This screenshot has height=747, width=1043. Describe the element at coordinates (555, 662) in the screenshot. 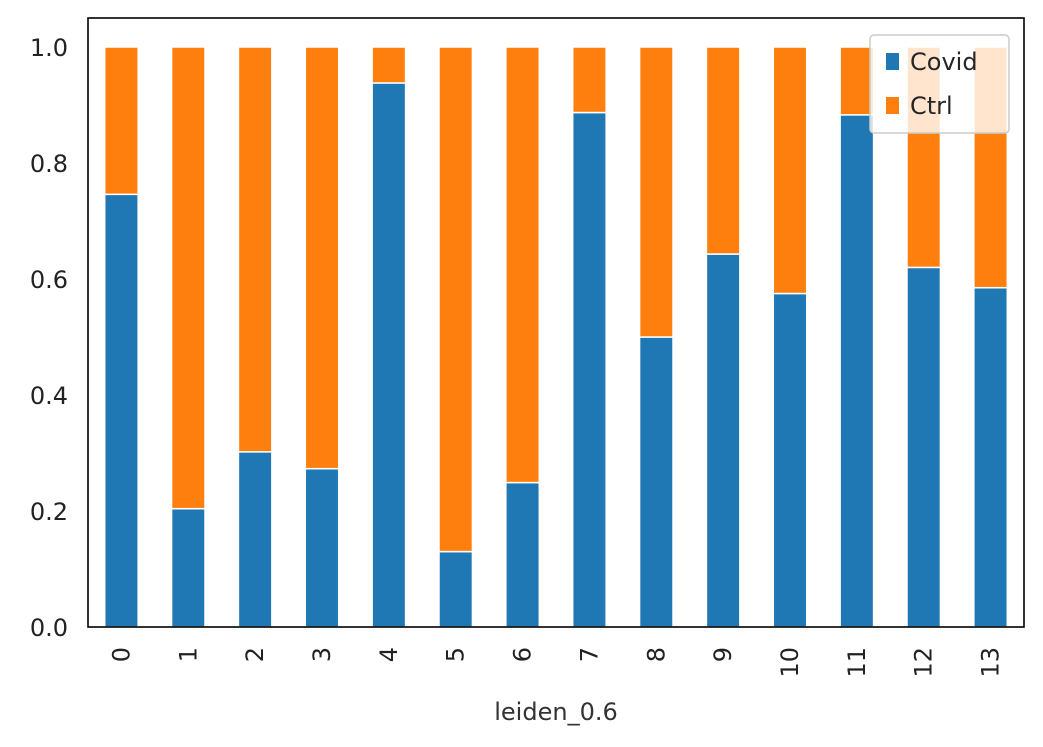

I see `x-axis: 0 1 2 3 4 5 6 7 8 9 10 11 12 13` at that location.